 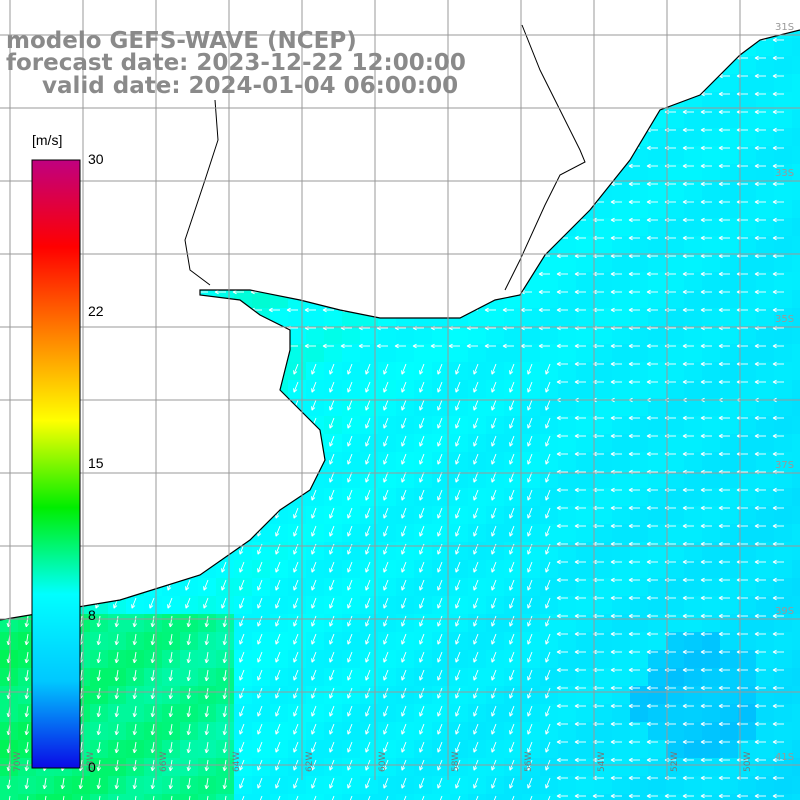 I want to click on lat-label: 37S, so click(x=784, y=465).